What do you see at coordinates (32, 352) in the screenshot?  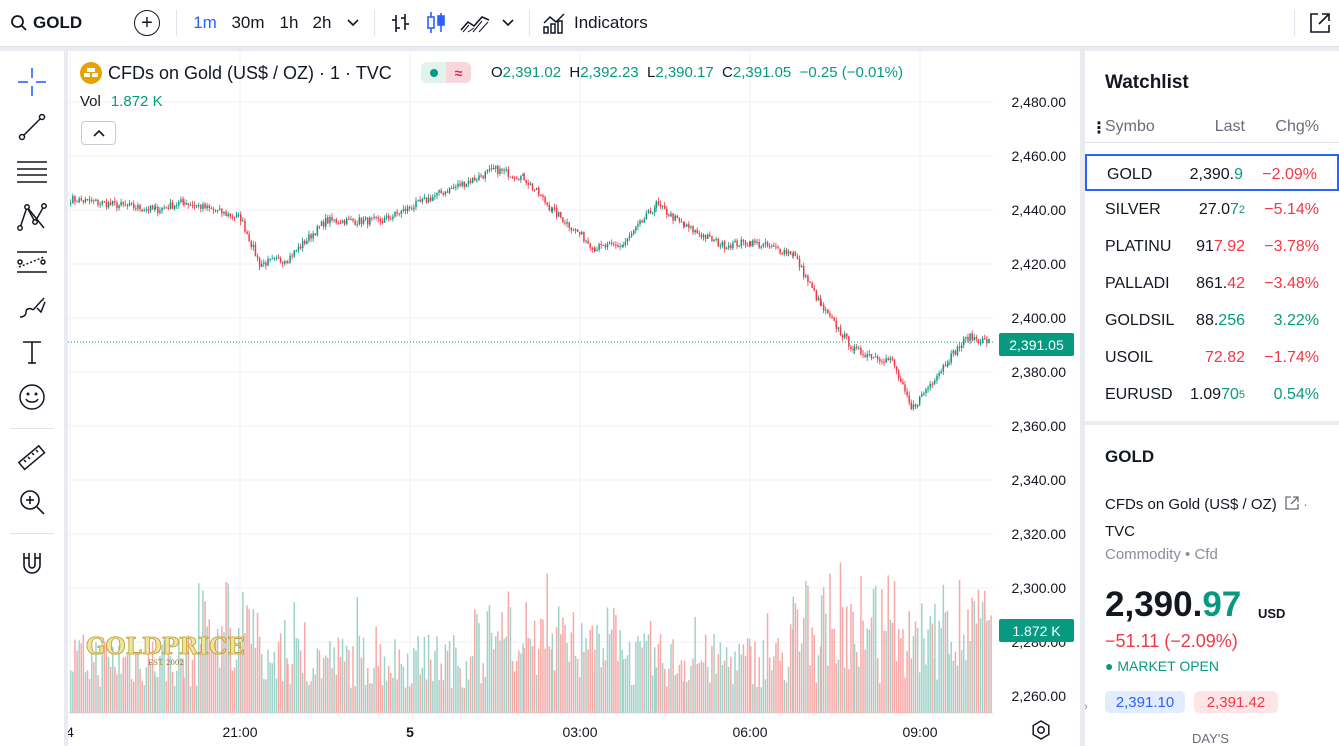 I see `text-tool` at bounding box center [32, 352].